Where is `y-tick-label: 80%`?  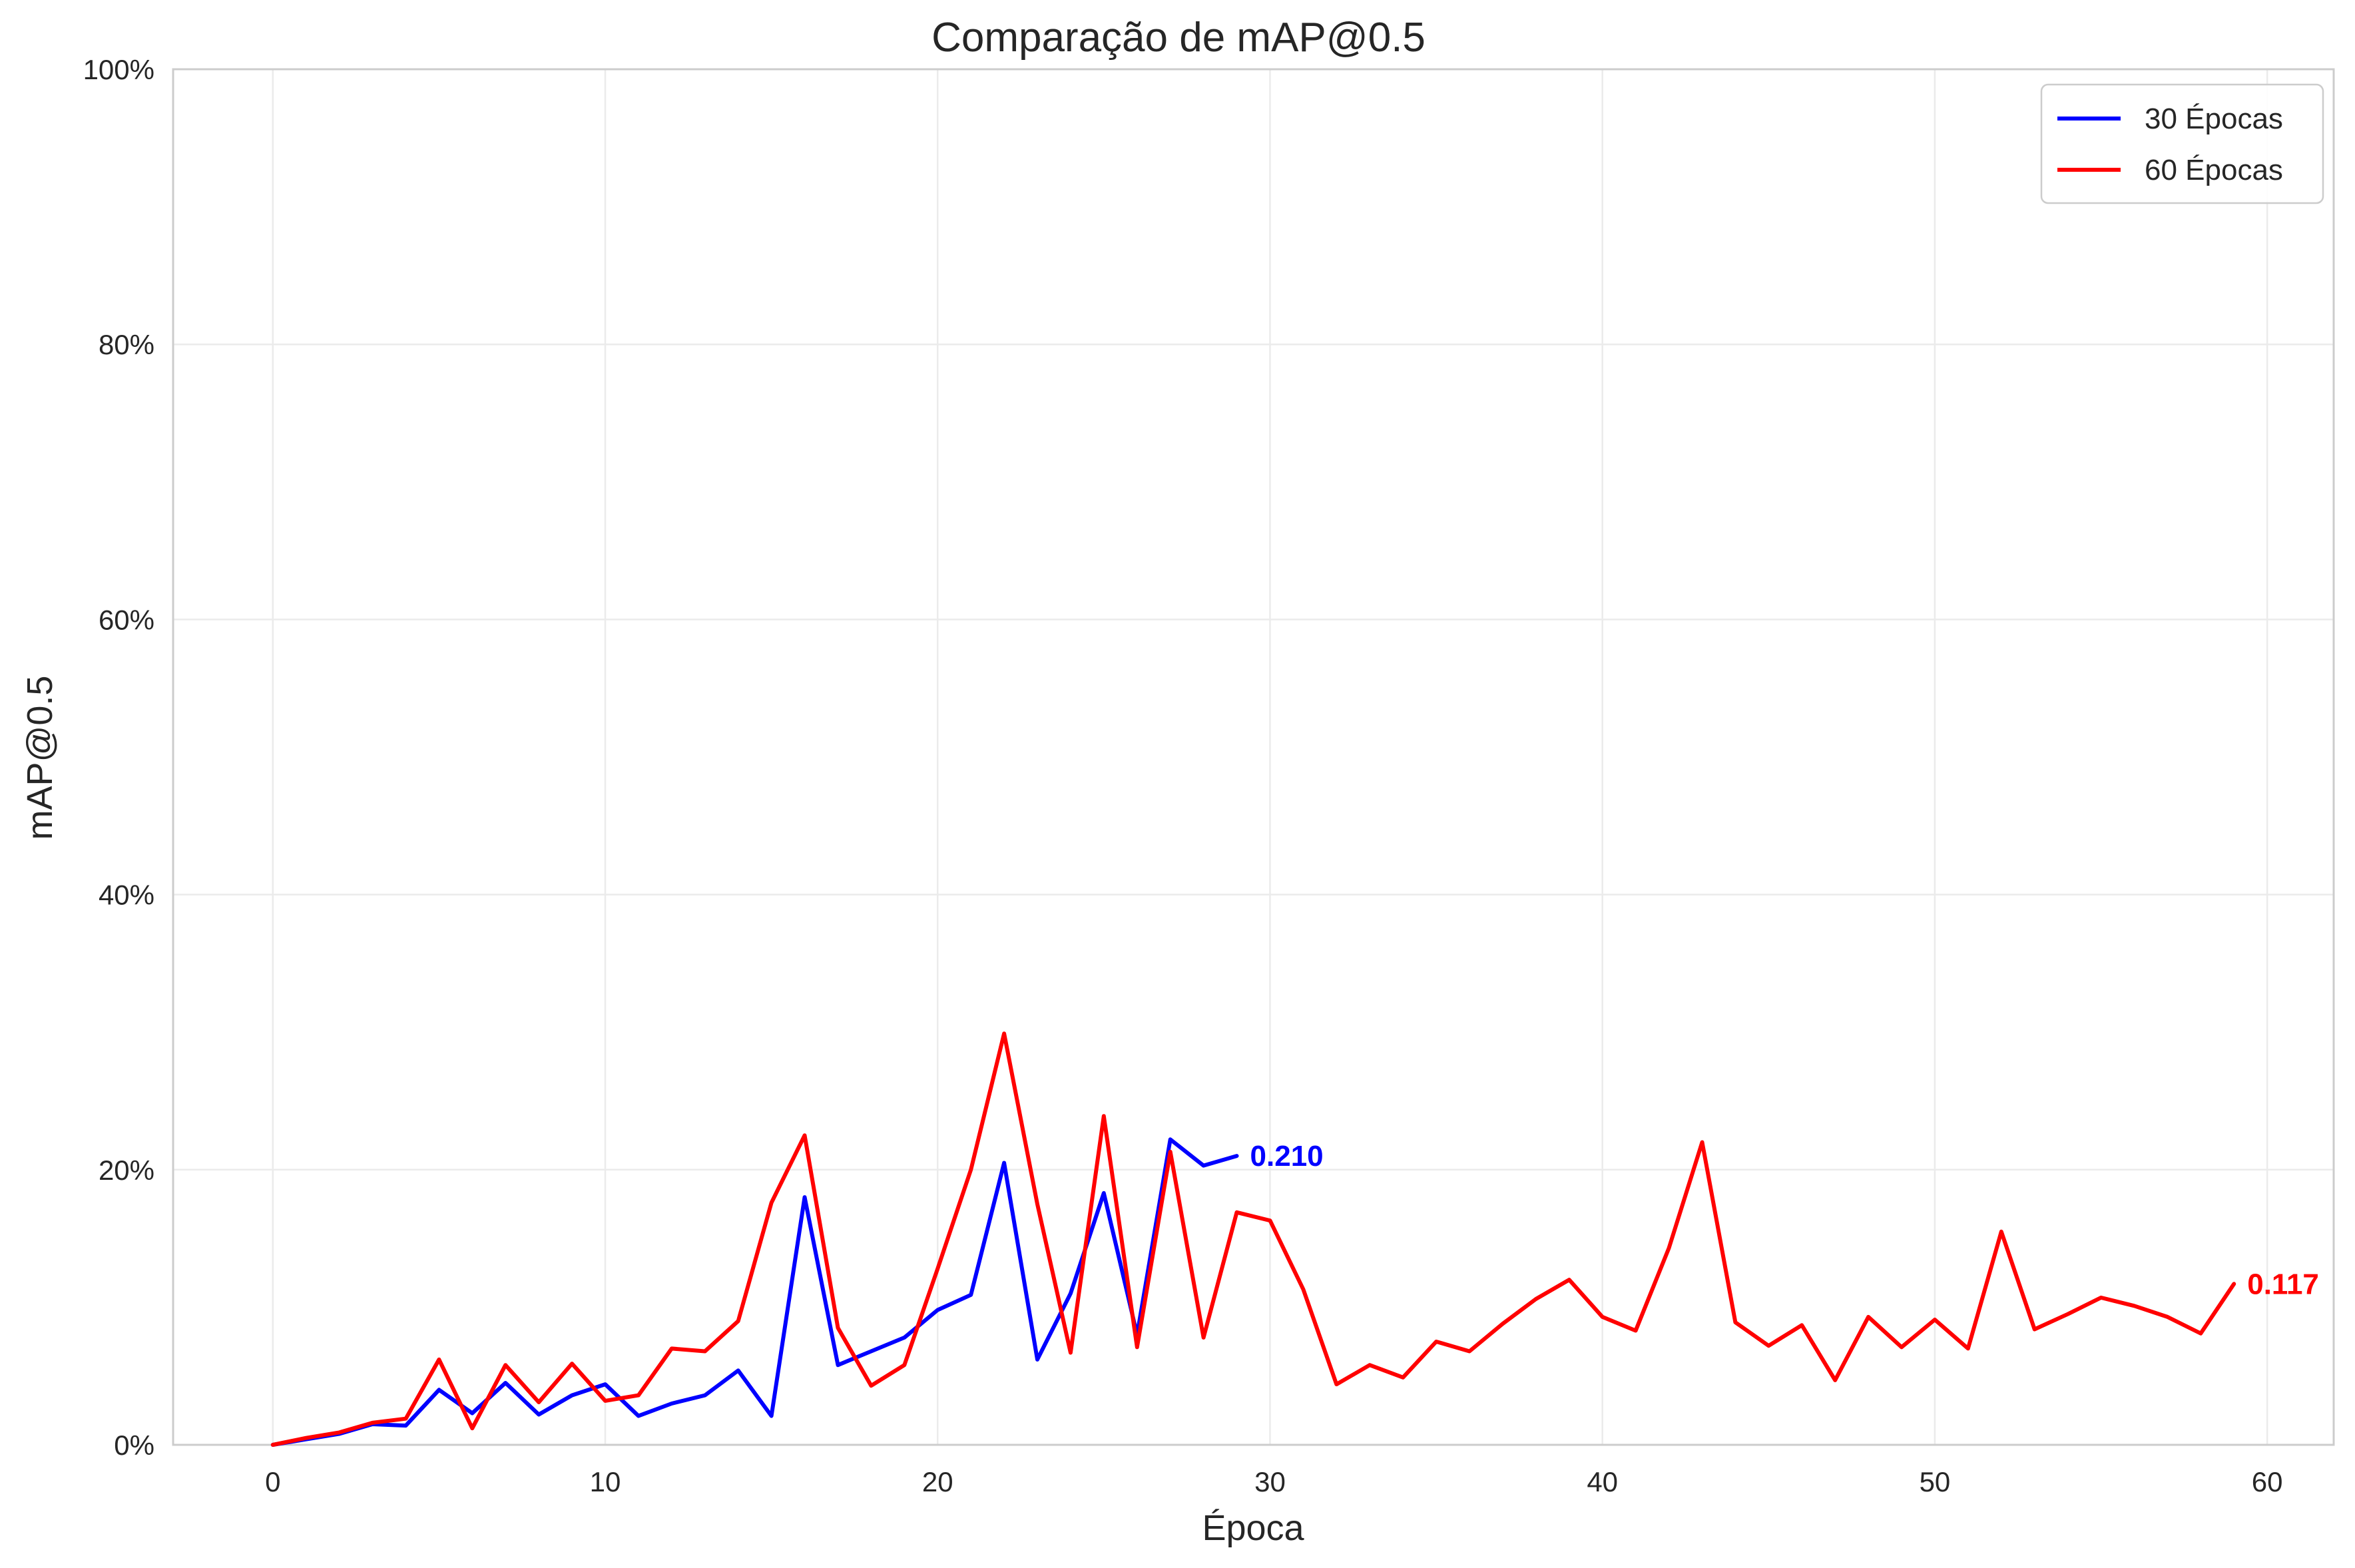
y-tick-label: 80% is located at coordinates (127, 344).